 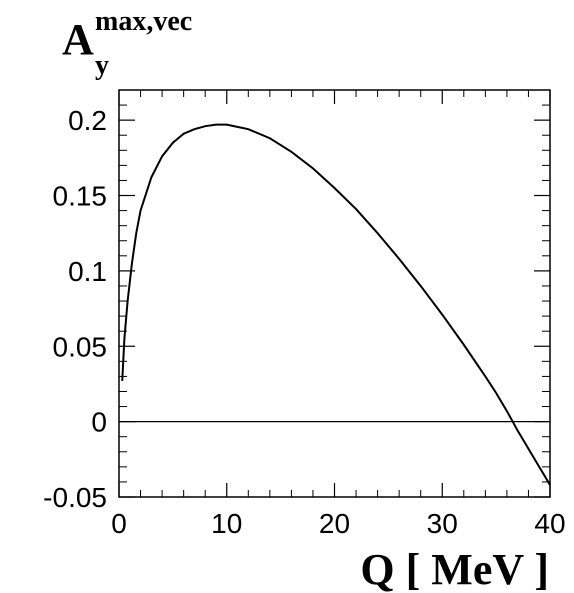 What do you see at coordinates (143, 21) in the screenshot?
I see `y-axis-title-superscript: max,vec` at bounding box center [143, 21].